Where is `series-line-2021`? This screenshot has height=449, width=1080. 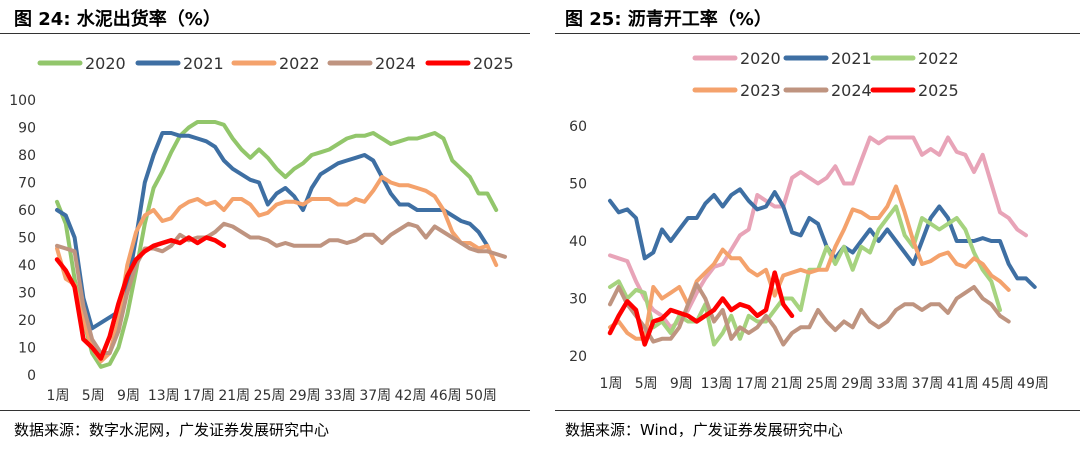 series-line-2021 is located at coordinates (822, 238).